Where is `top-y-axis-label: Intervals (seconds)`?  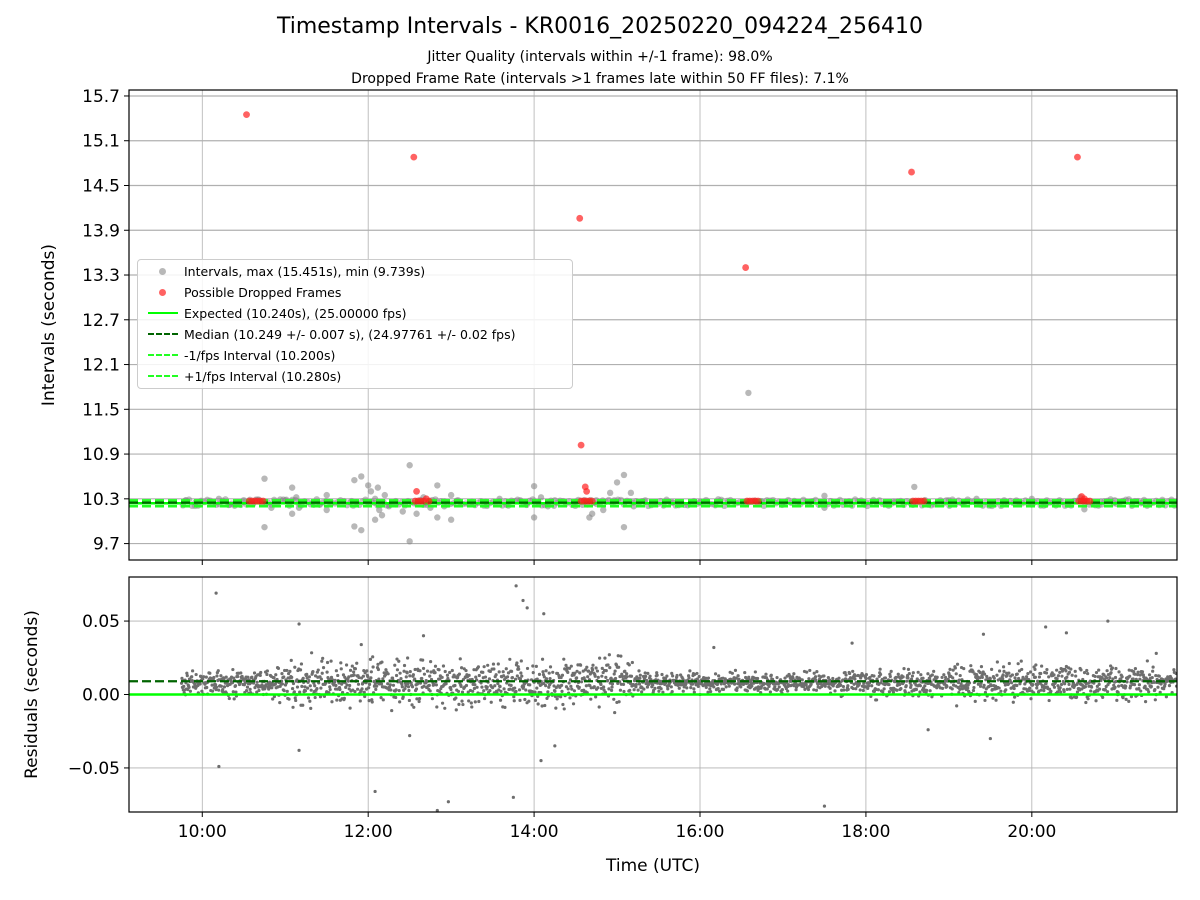
top-y-axis-label: Intervals (seconds) is located at coordinates (49, 325).